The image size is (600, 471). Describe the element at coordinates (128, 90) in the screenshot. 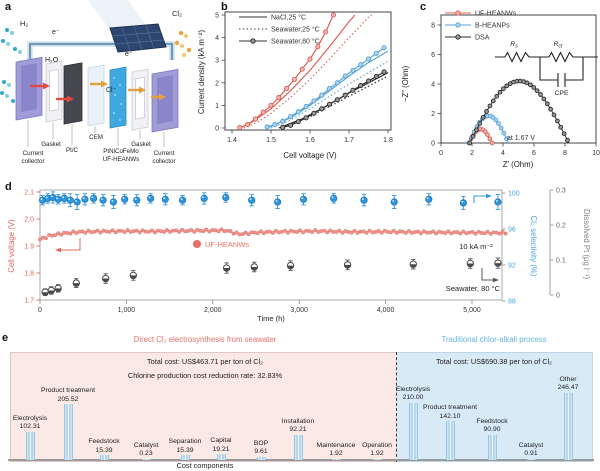

I see `cl-arrows` at that location.